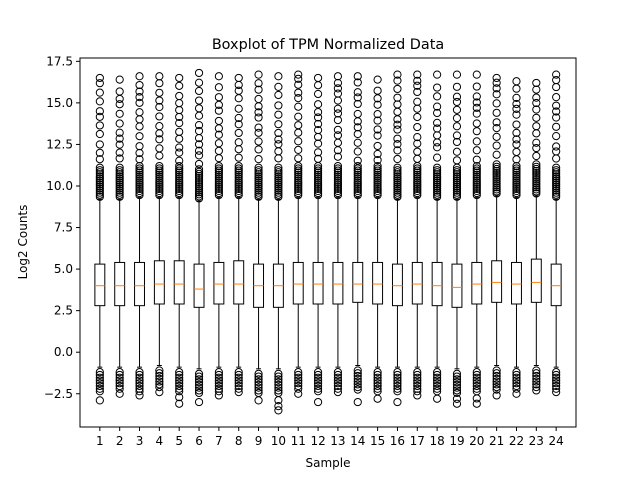  Describe the element at coordinates (100, 441) in the screenshot. I see `x-tick-label: 1` at that location.